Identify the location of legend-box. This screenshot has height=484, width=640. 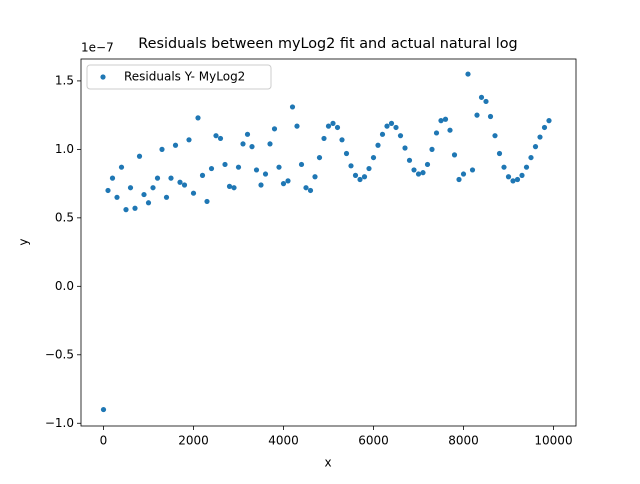
(179, 77).